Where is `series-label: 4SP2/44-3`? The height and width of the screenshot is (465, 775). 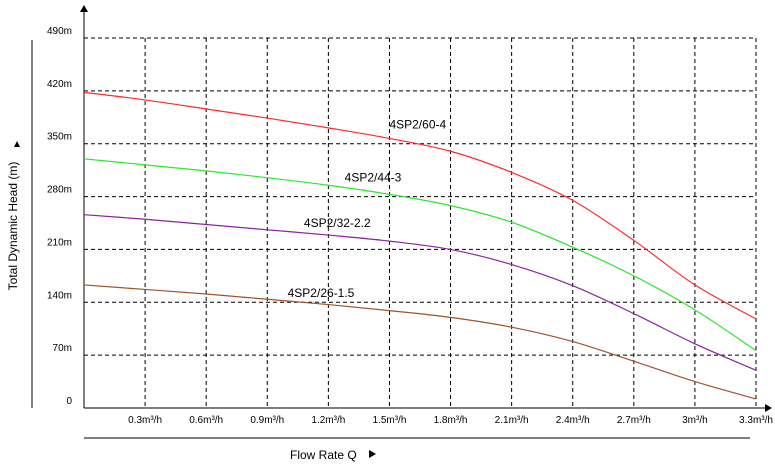
series-label: 4SP2/44-3 is located at coordinates (373, 178).